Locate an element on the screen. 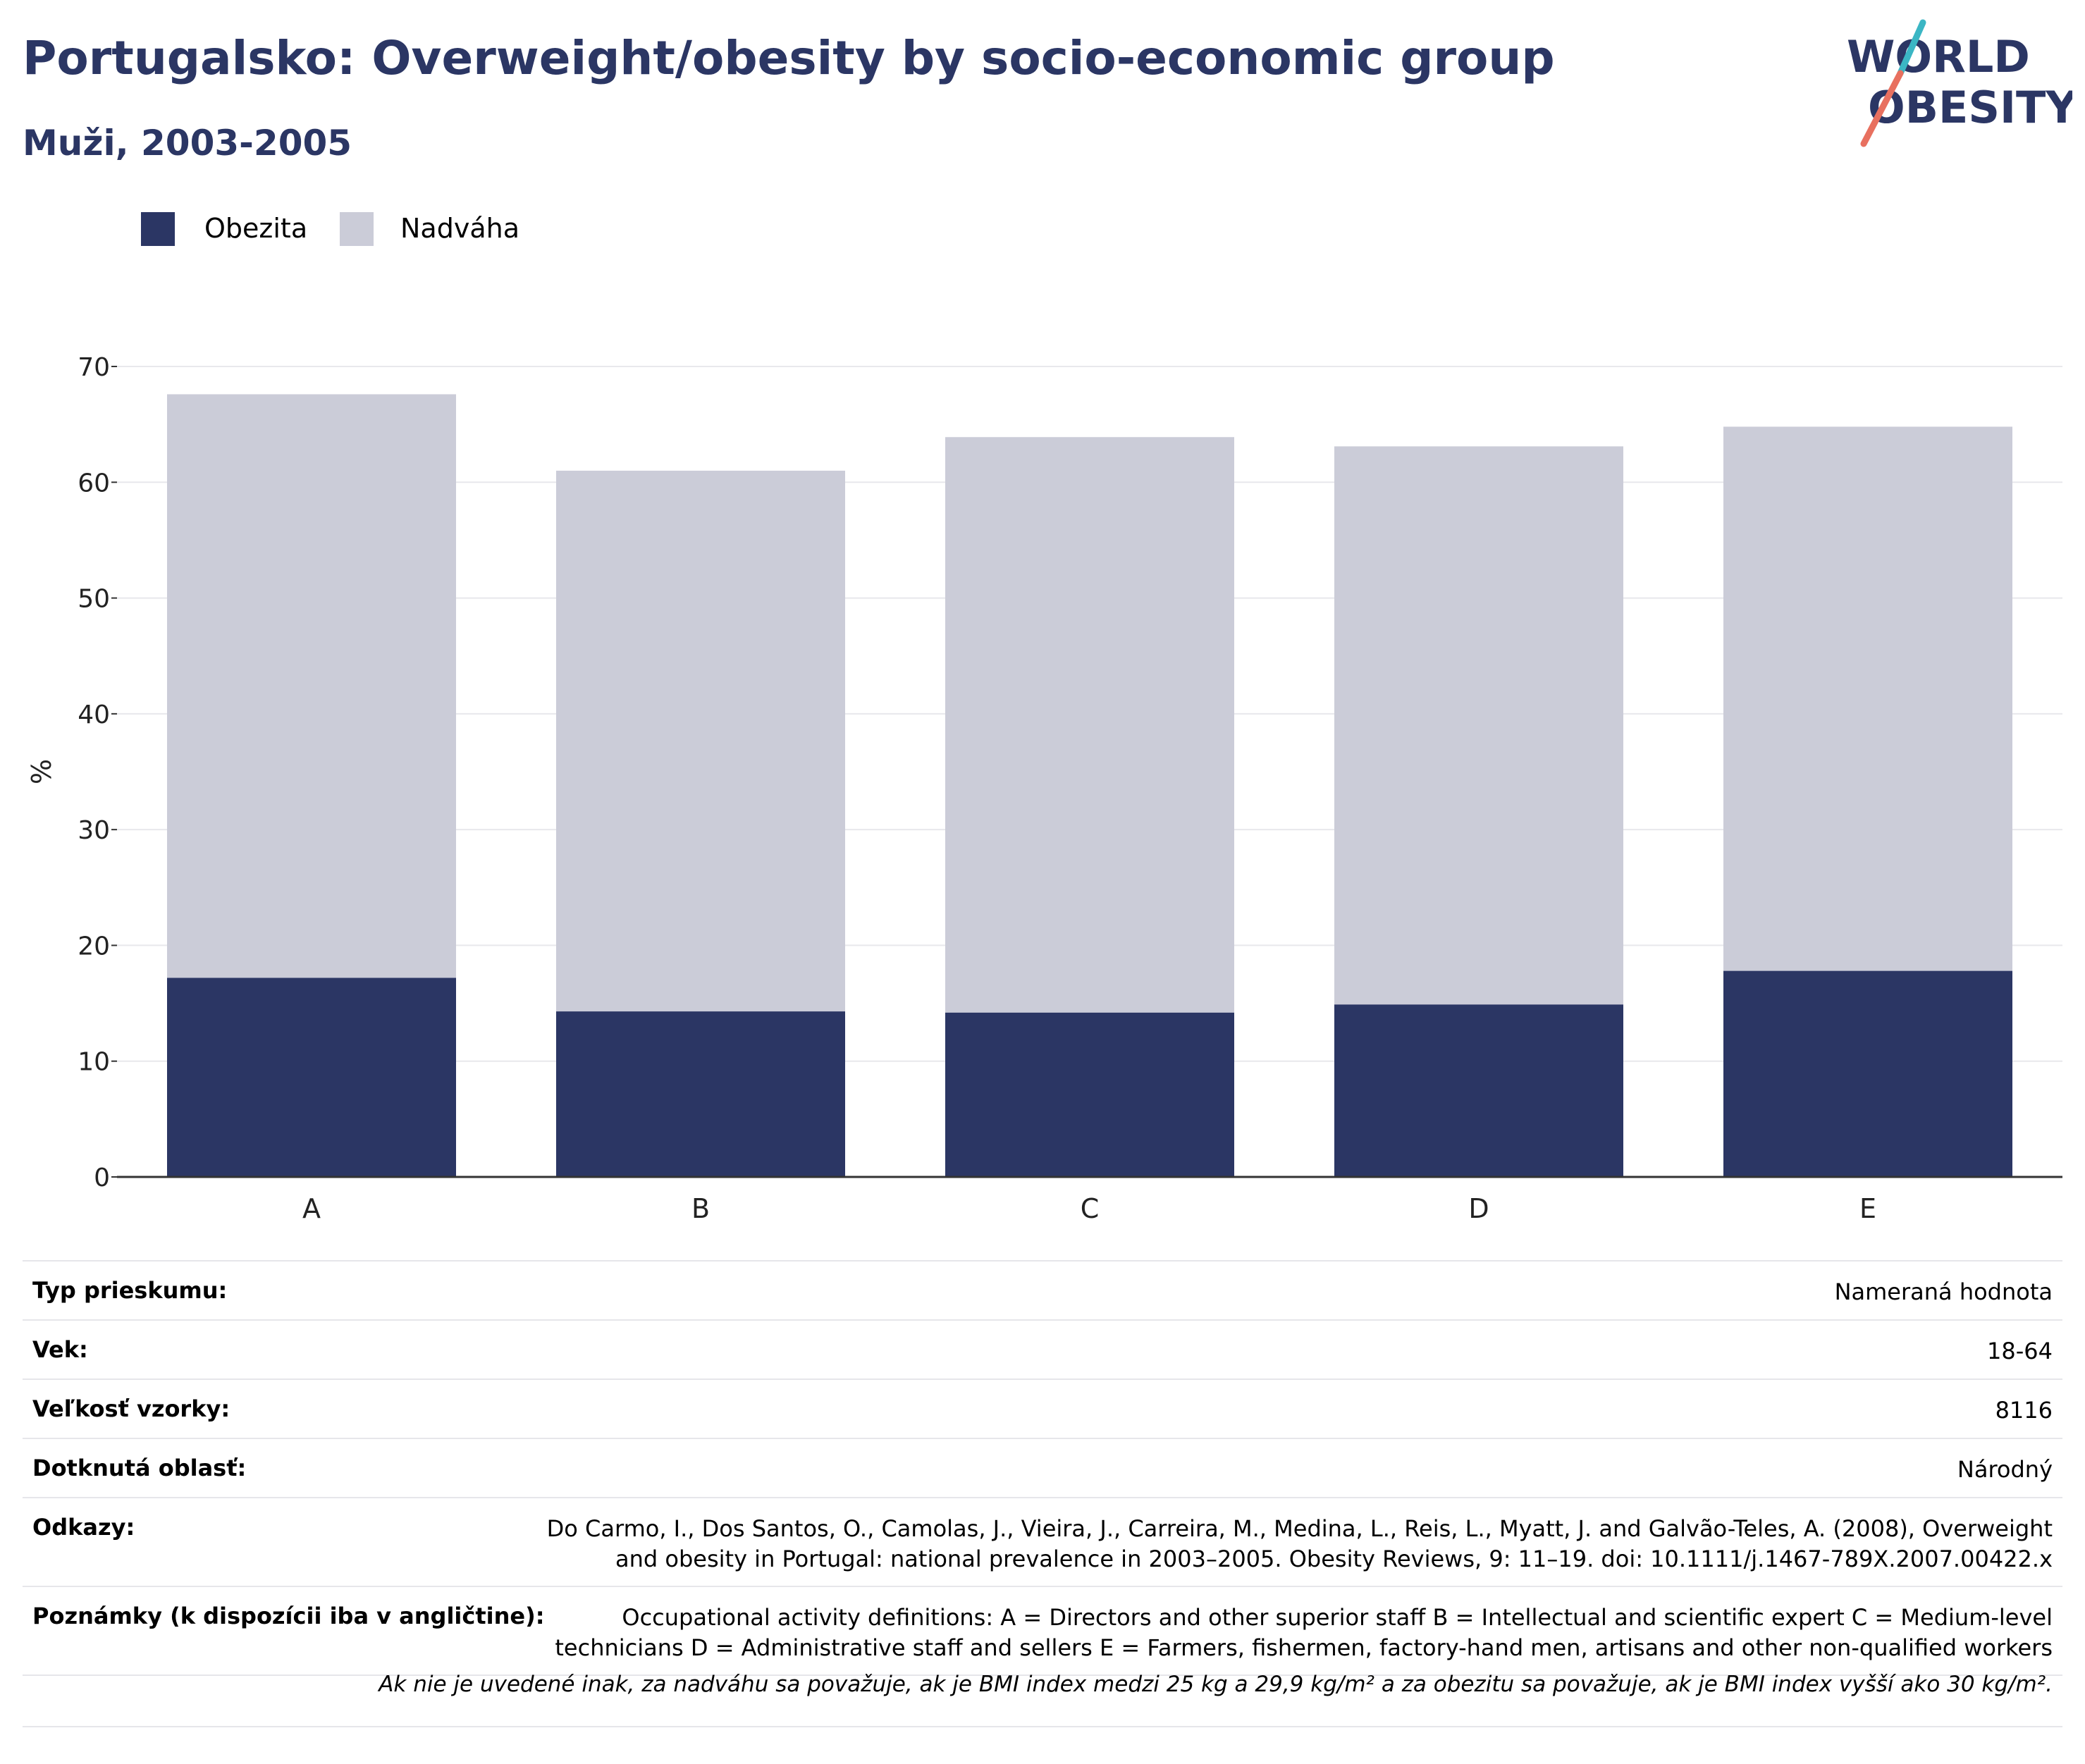 The height and width of the screenshot is (1764, 2085). bar-obesity-e is located at coordinates (1867, 1073).